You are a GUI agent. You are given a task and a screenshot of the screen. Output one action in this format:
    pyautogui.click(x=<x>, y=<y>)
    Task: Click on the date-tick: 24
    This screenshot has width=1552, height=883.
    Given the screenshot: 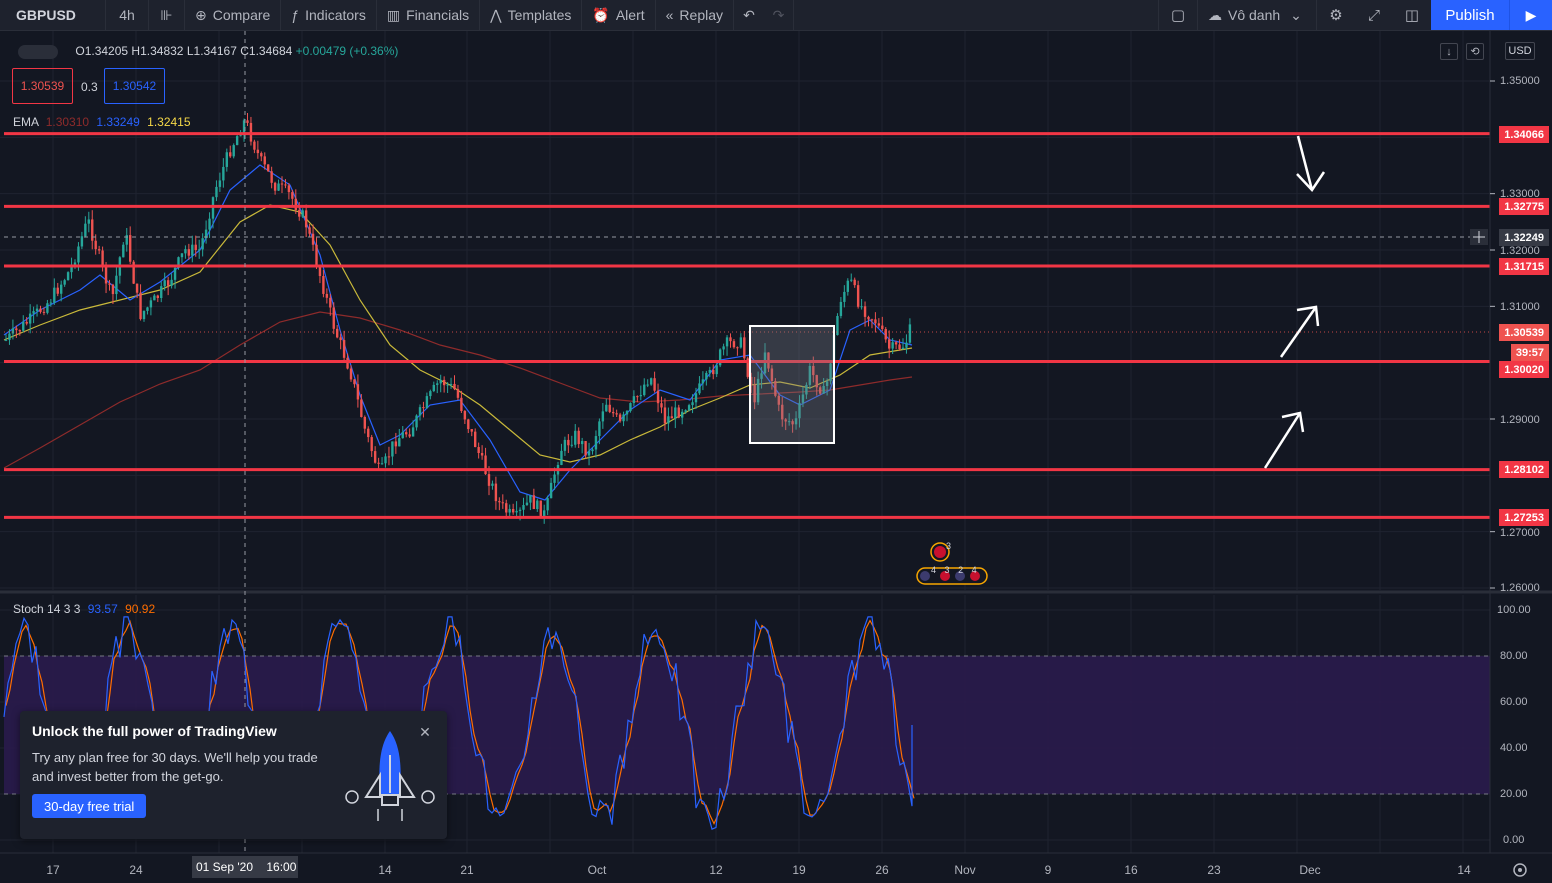 What is the action you would take?
    pyautogui.click(x=136, y=870)
    